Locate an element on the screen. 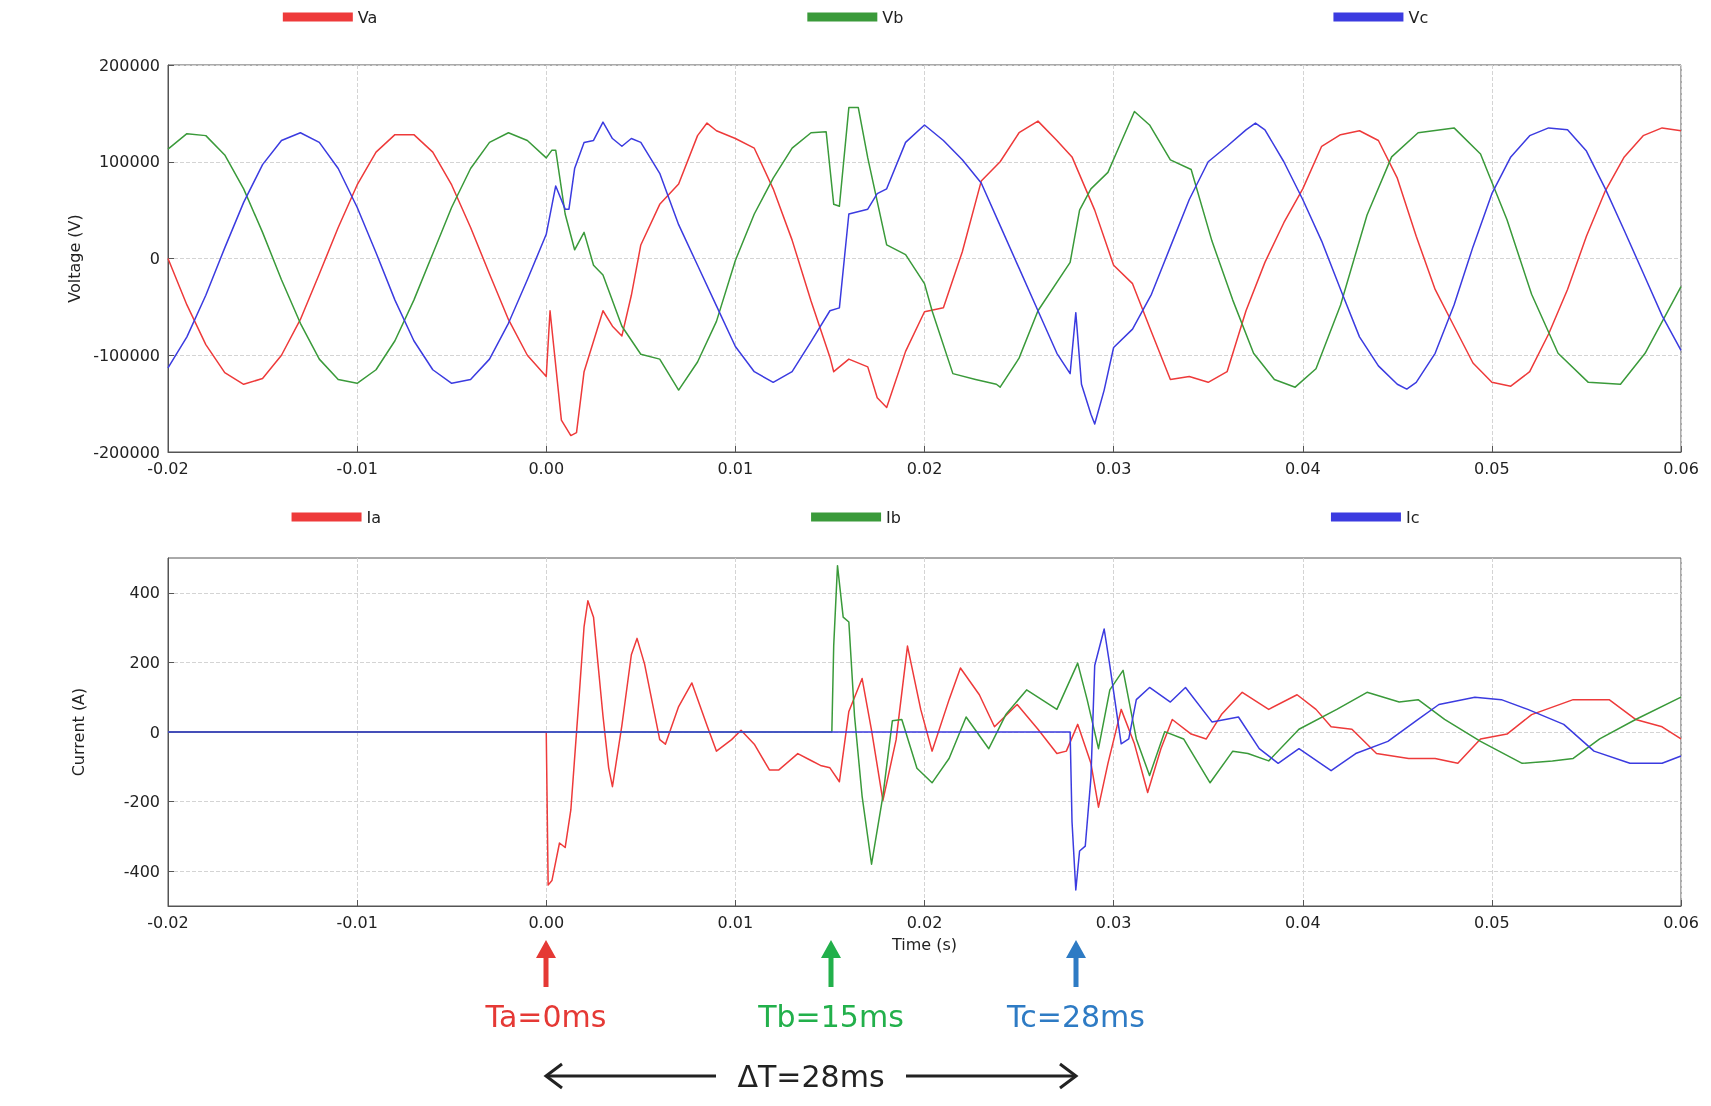 The image size is (1711, 1106). text: Tb=15ms is located at coordinates (830, 1016).